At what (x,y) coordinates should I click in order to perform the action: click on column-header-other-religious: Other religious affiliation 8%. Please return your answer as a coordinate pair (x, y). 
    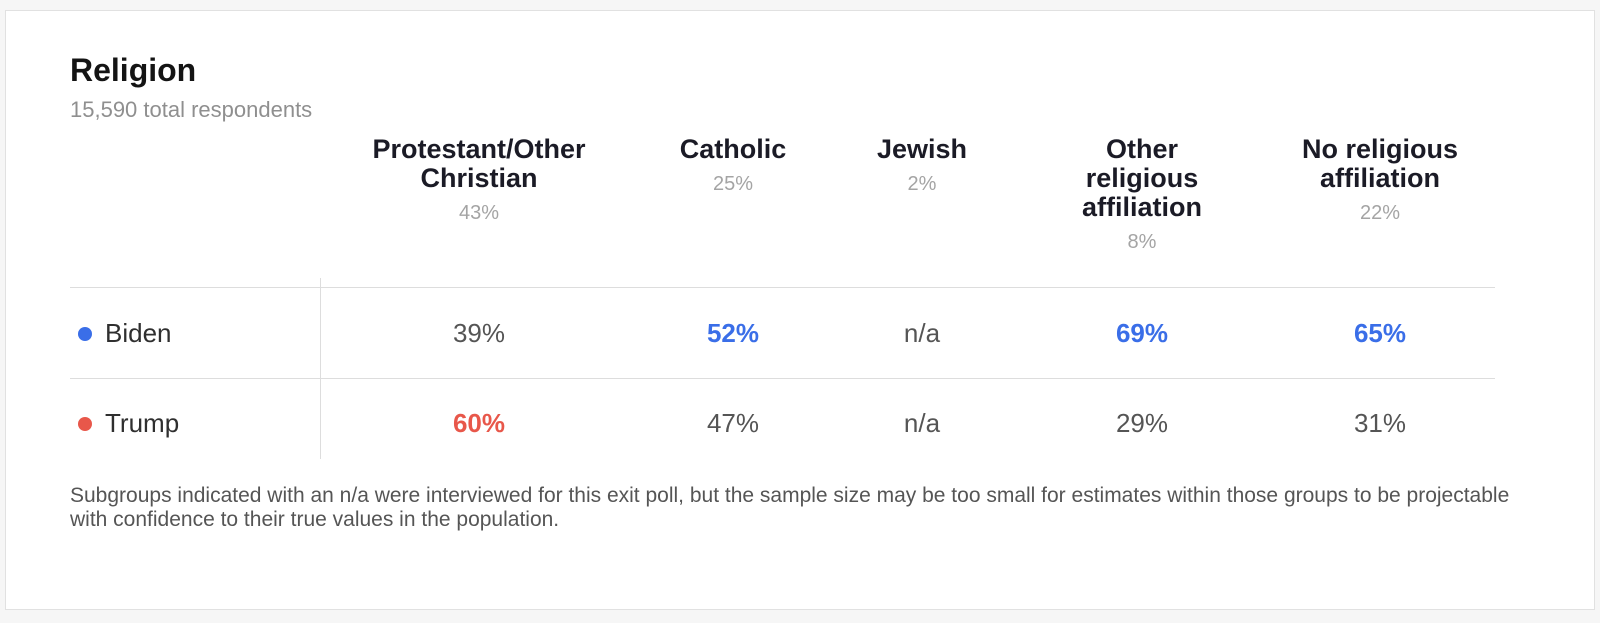
    Looking at the image, I should click on (1142, 194).